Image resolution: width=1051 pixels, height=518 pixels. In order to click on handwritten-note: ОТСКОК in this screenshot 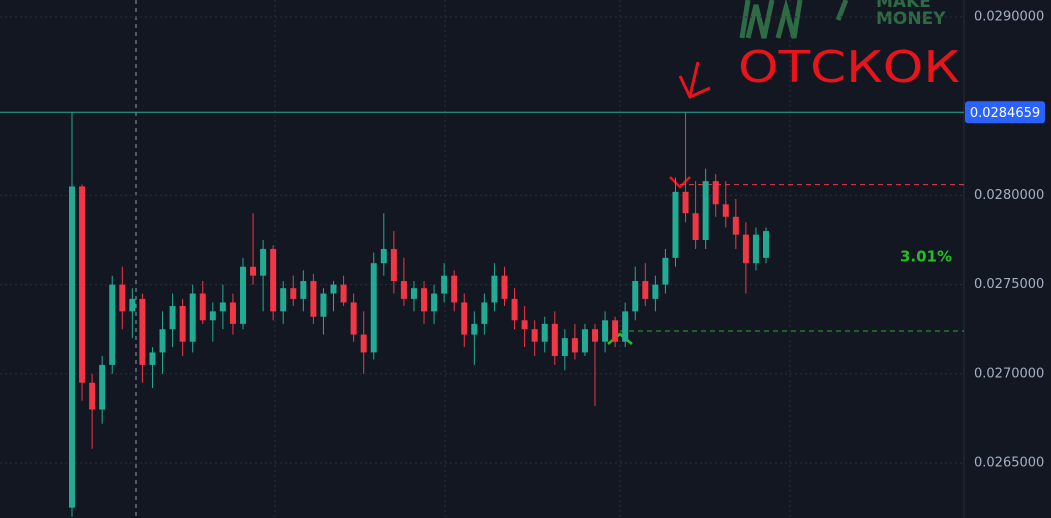, I will do `click(849, 67)`.